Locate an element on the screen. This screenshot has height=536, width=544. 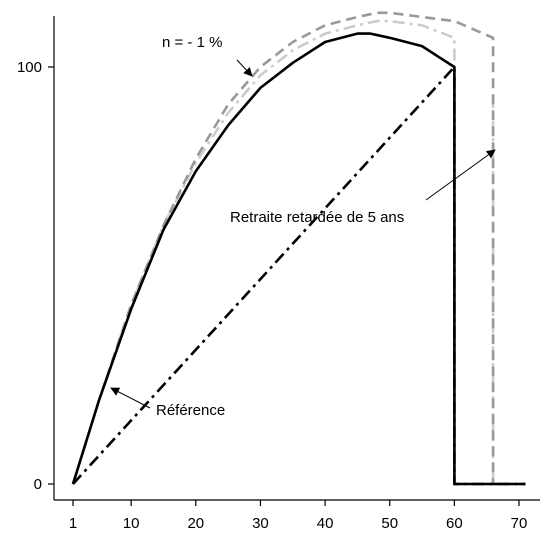
x-tick-label: 10 is located at coordinates (131, 523).